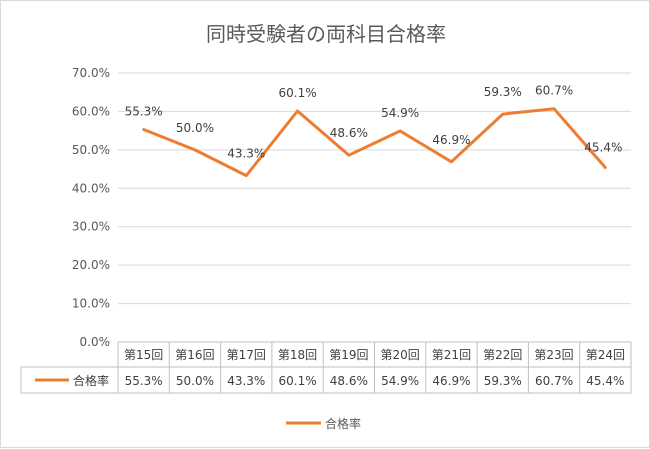 The image size is (650, 449). What do you see at coordinates (195, 381) in the screenshot?
I see `table-value: 50.0%` at bounding box center [195, 381].